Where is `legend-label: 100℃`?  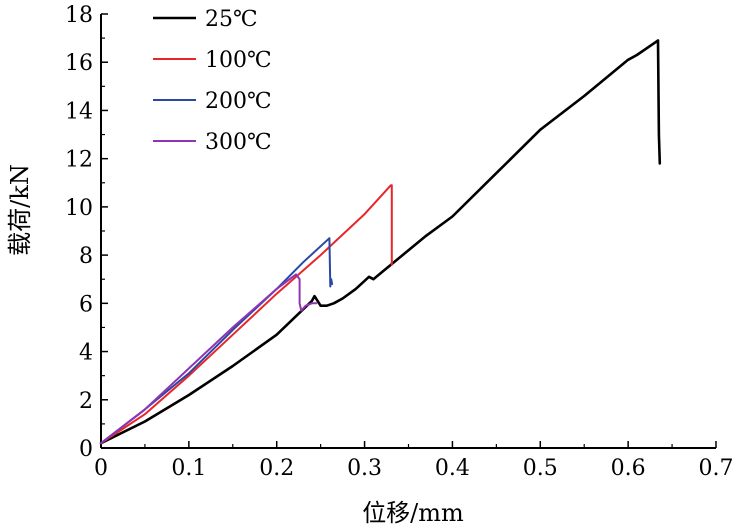
legend-label: 100℃ is located at coordinates (238, 60).